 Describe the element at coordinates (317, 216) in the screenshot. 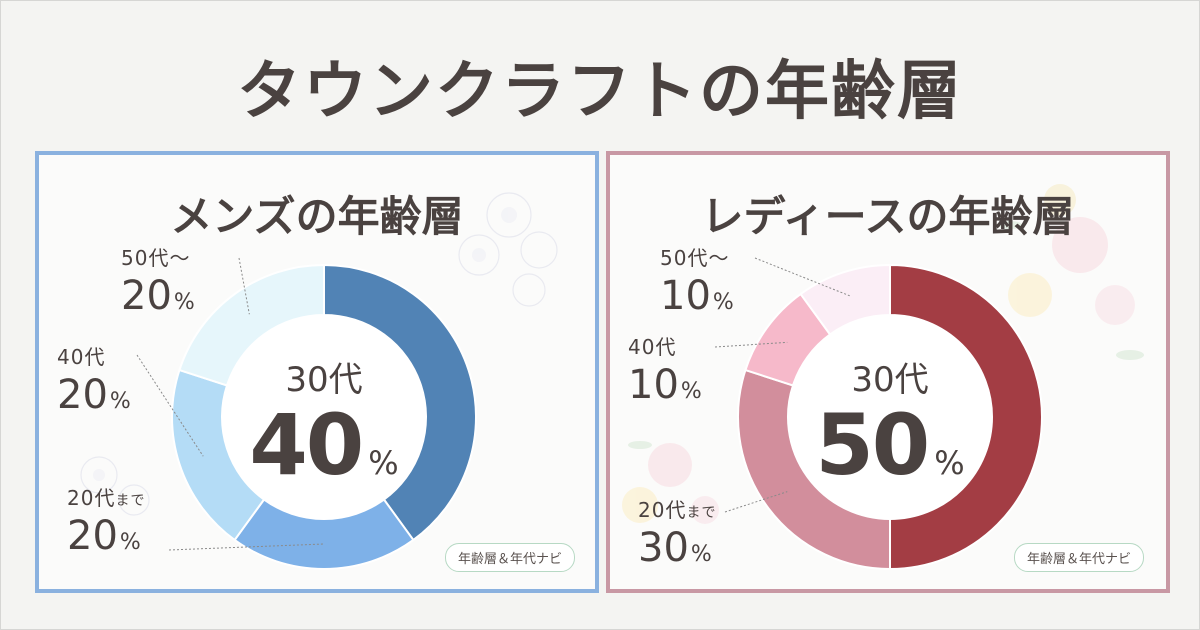

I see `mens-panel-title: メンズの年齢層` at that location.